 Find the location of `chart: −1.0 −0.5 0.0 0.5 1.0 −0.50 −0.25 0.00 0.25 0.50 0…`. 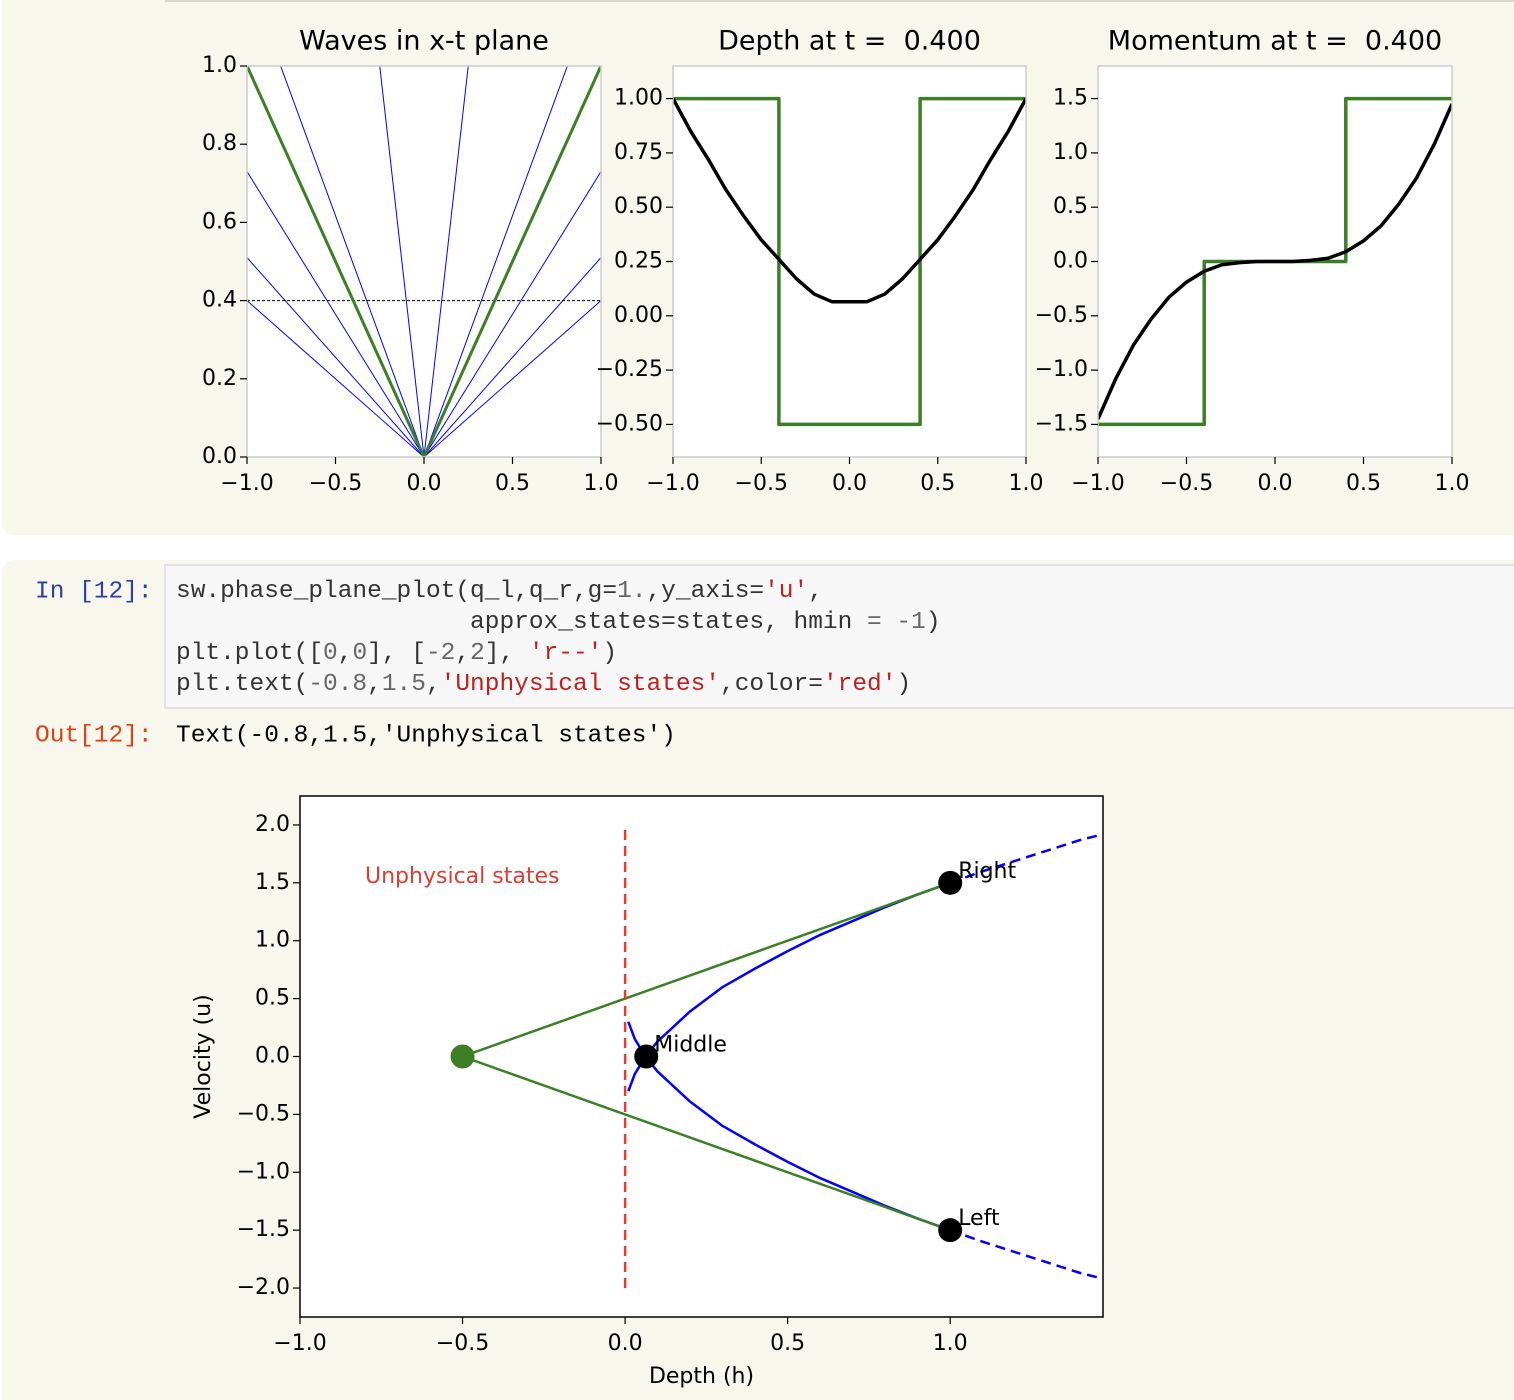

chart: −1.0 −0.5 0.0 0.5 1.0 −0.50 −0.25 0.00 0.25 0.50 0… is located at coordinates (820, 261).